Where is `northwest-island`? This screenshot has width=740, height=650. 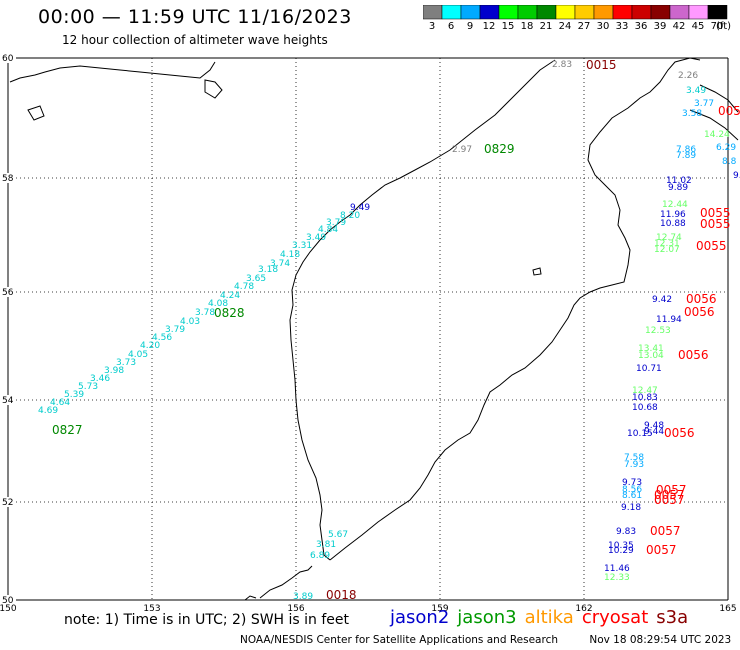
northwest-island is located at coordinates (213, 89).